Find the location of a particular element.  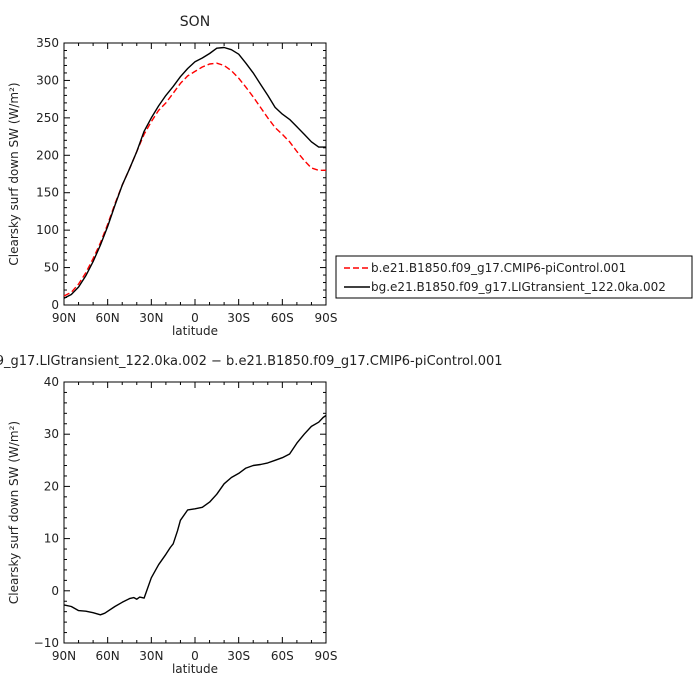

bottom-x-tick-label: 0 is located at coordinates (195, 656).